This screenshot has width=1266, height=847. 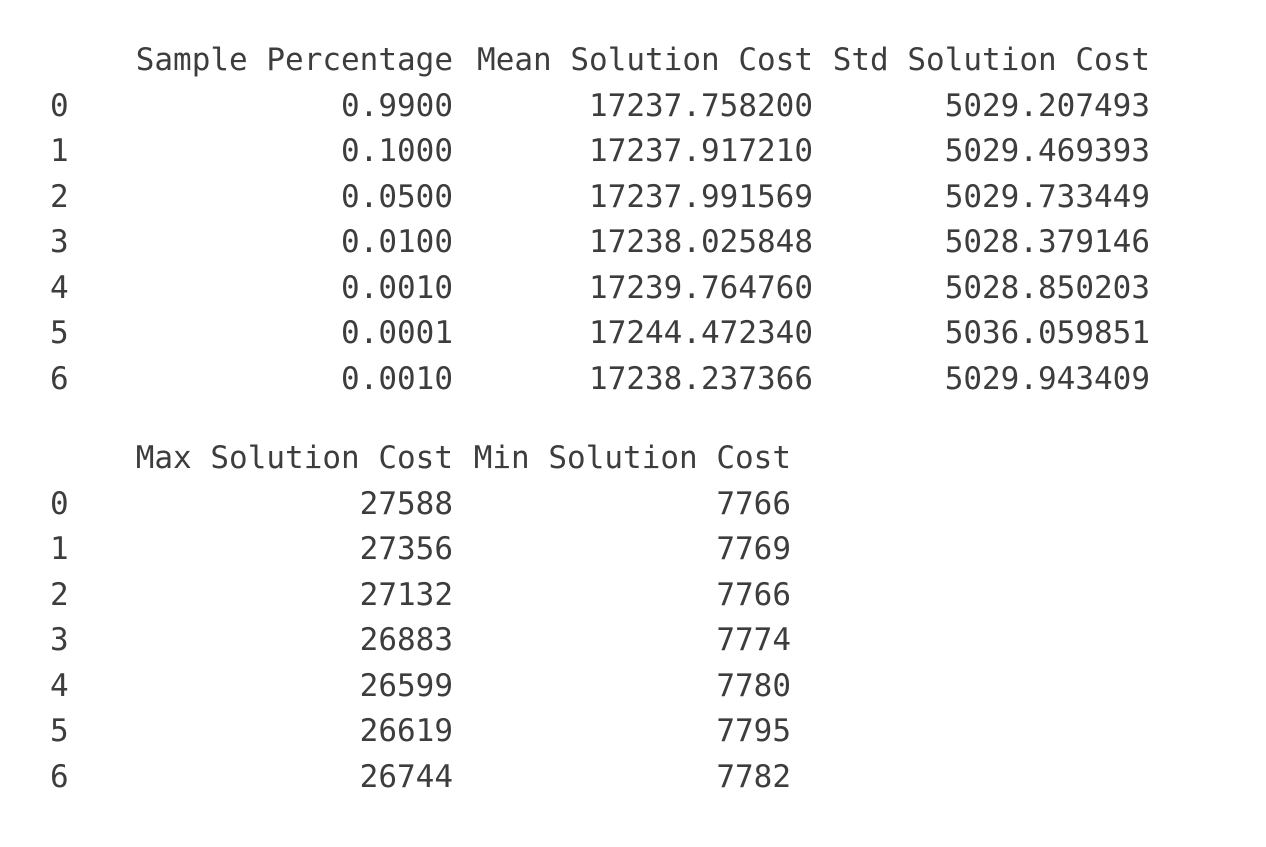 I want to click on column-header-std-solution-cost: Std Solution Cost, so click(x=991, y=60).